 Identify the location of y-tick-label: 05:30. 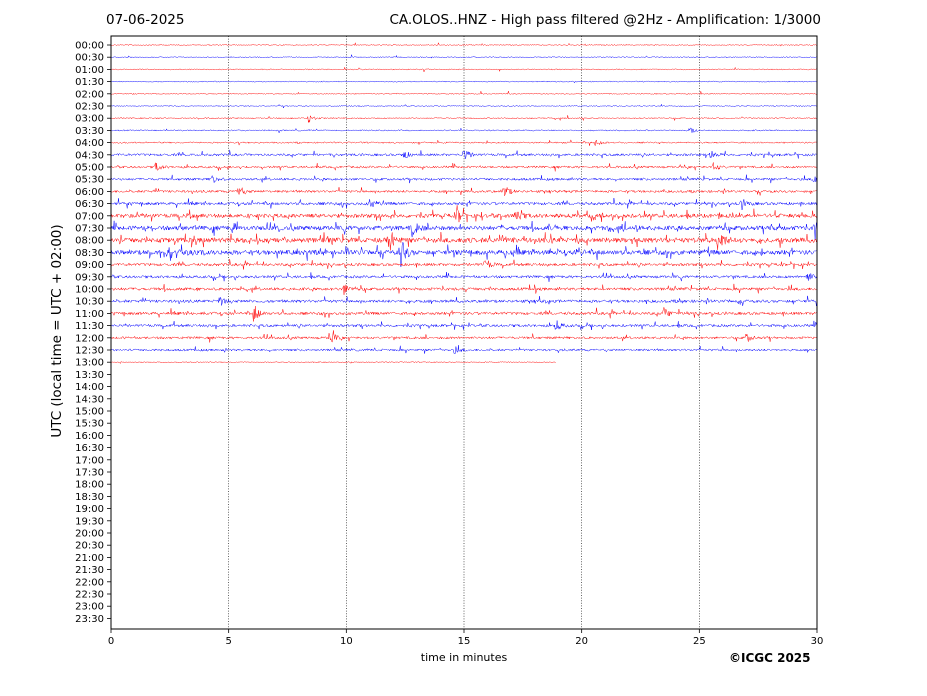
(89, 180).